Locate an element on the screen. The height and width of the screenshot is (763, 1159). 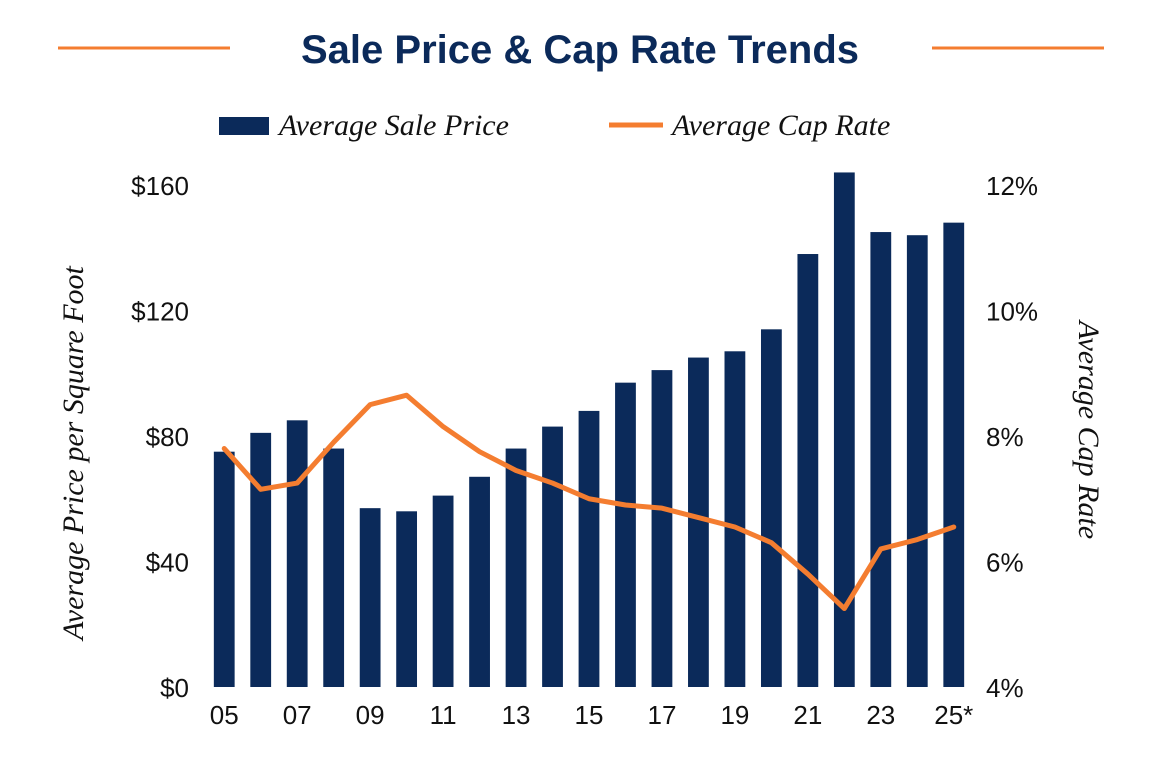
x-tick-label: 15 is located at coordinates (589, 715).